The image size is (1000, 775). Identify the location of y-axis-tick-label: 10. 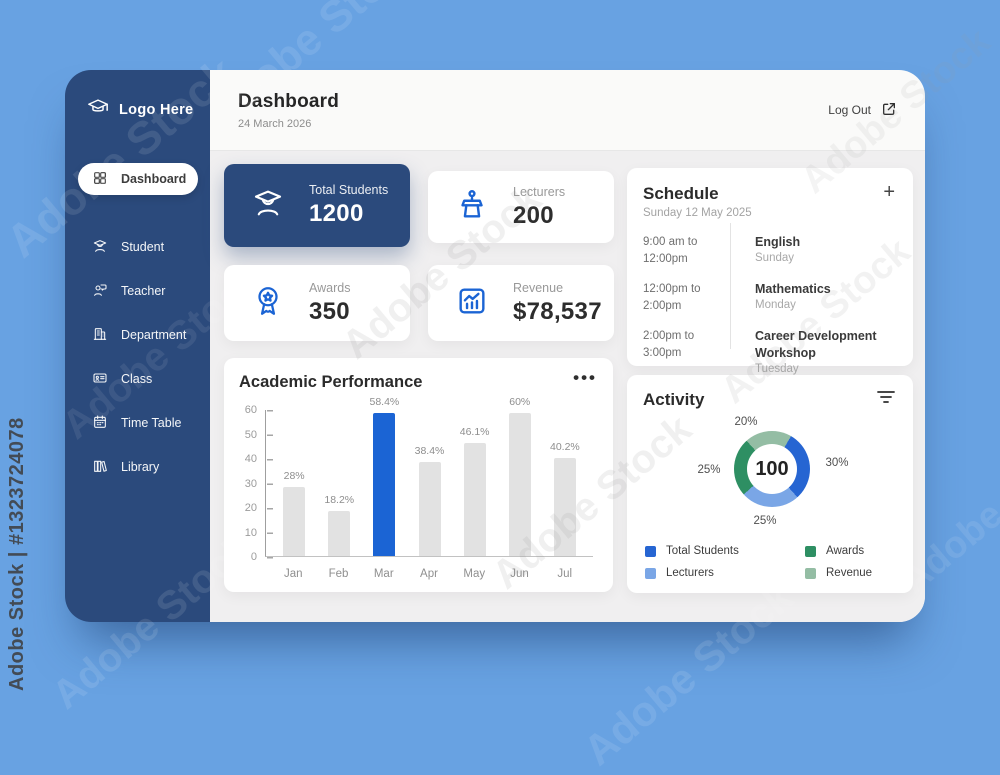
(250, 532).